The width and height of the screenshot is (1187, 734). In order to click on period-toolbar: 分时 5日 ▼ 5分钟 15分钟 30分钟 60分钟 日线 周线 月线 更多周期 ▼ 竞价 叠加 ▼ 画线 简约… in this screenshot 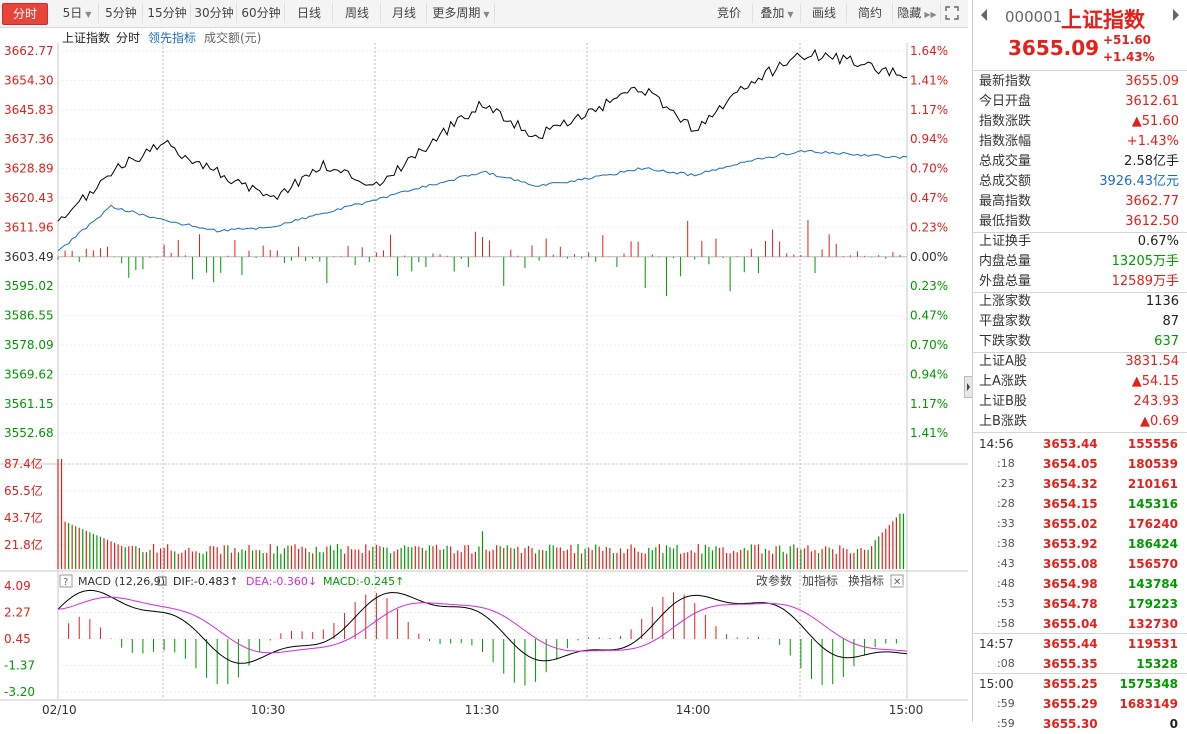, I will do `click(484, 14)`.